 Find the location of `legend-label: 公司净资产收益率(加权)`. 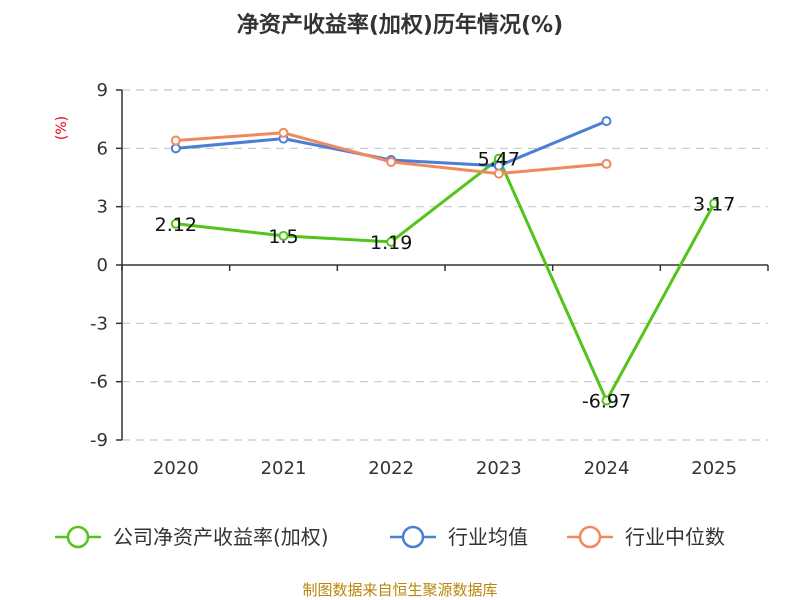

legend-label: 公司净资产收益率(加权) is located at coordinates (221, 537).